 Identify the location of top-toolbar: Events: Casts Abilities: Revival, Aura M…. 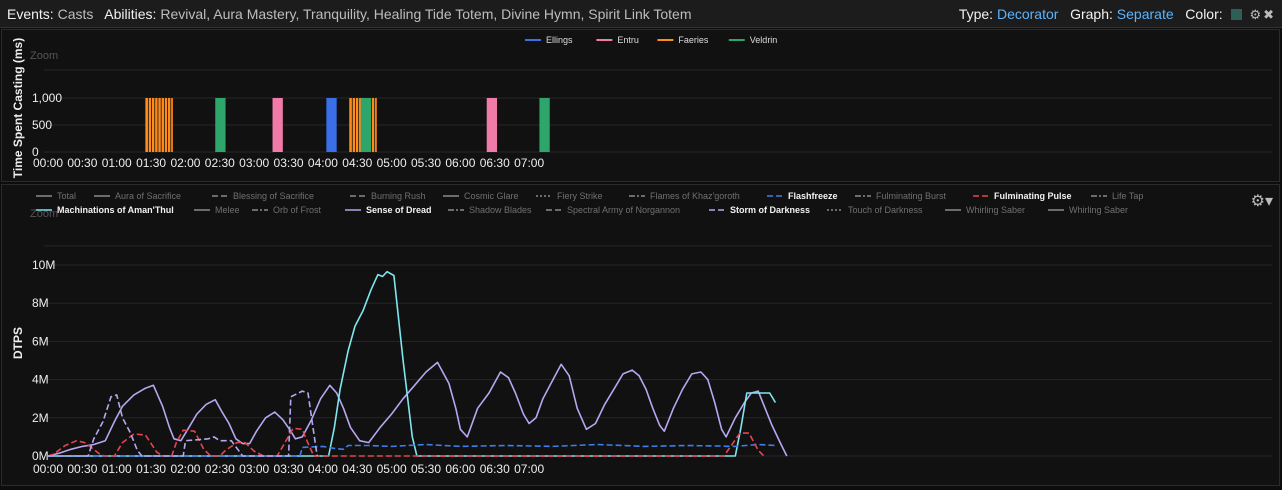
(641, 14).